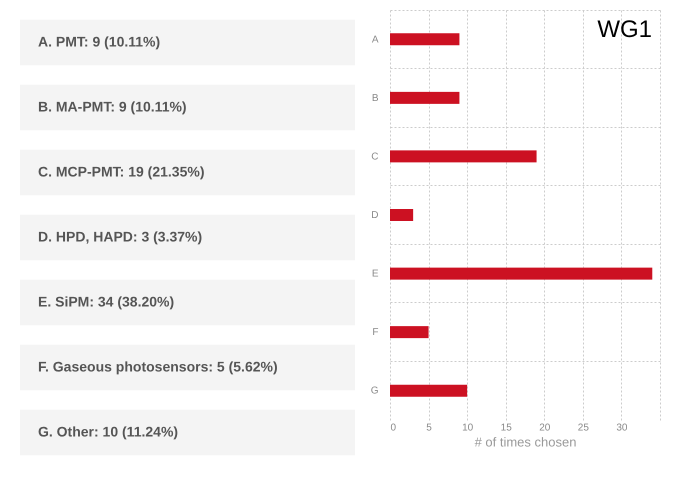 This screenshot has width=685, height=485. Describe the element at coordinates (468, 428) in the screenshot. I see `x-tick-label: 10` at that location.